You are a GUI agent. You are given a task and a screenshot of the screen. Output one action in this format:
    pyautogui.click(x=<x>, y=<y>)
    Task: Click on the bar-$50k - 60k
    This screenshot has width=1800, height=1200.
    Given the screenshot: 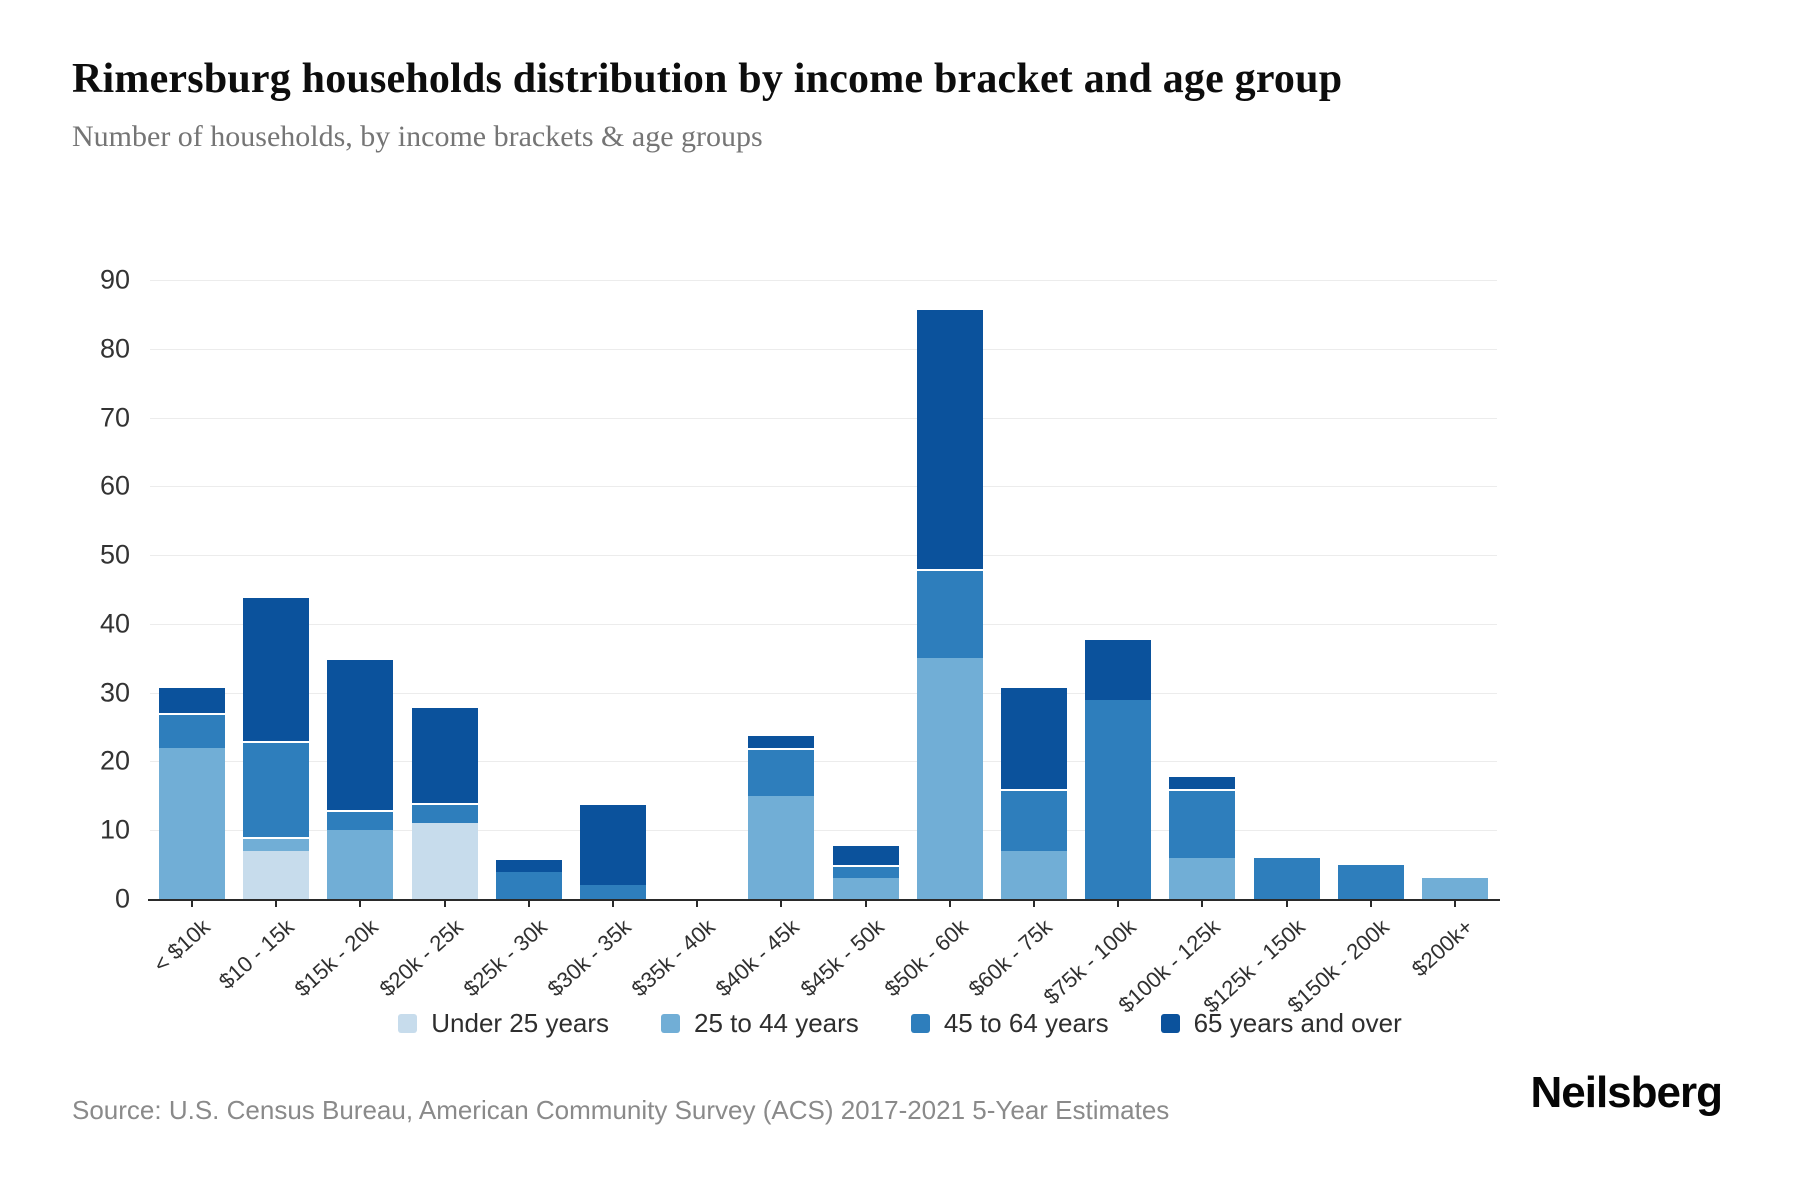 What is the action you would take?
    pyautogui.click(x=949, y=603)
    